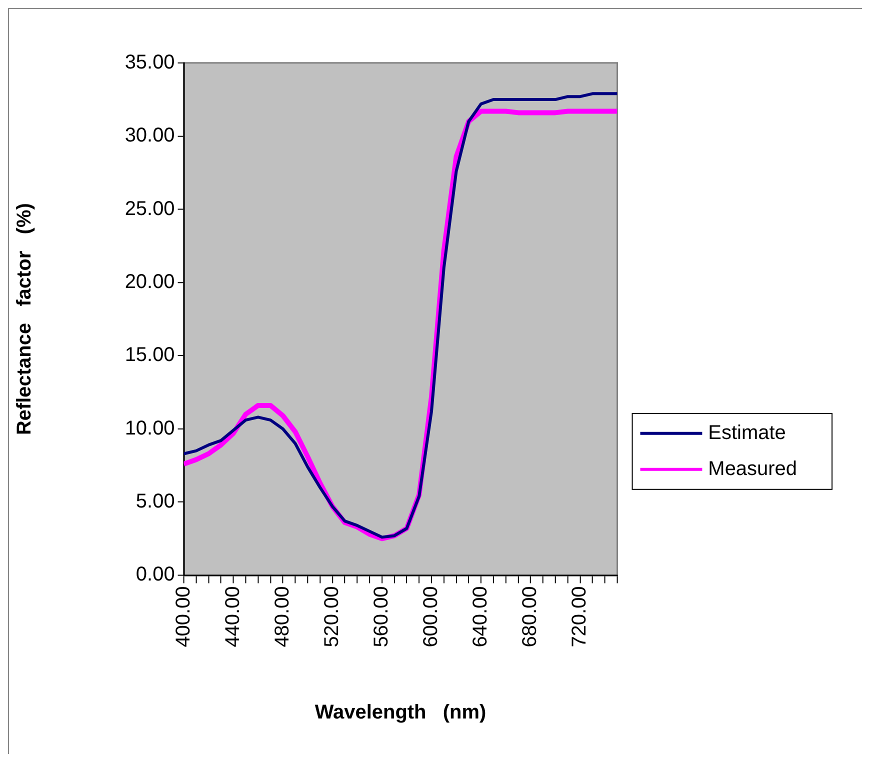 The width and height of the screenshot is (870, 762). What do you see at coordinates (282, 617) in the screenshot?
I see `x-tick-label: 480.00` at bounding box center [282, 617].